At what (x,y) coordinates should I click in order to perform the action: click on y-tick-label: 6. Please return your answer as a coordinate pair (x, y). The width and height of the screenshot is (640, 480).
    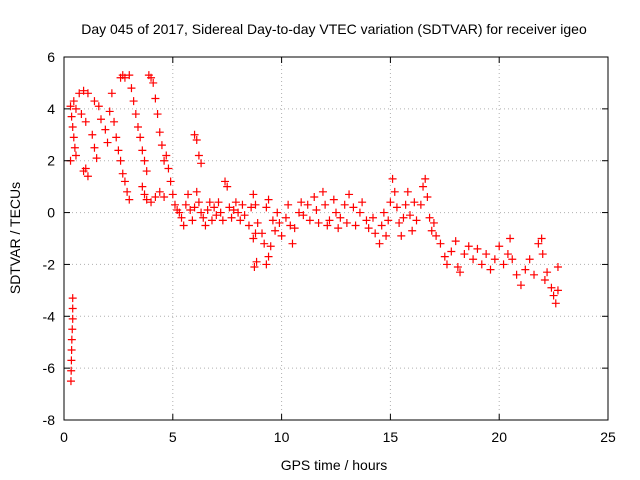
    Looking at the image, I should click on (51, 57).